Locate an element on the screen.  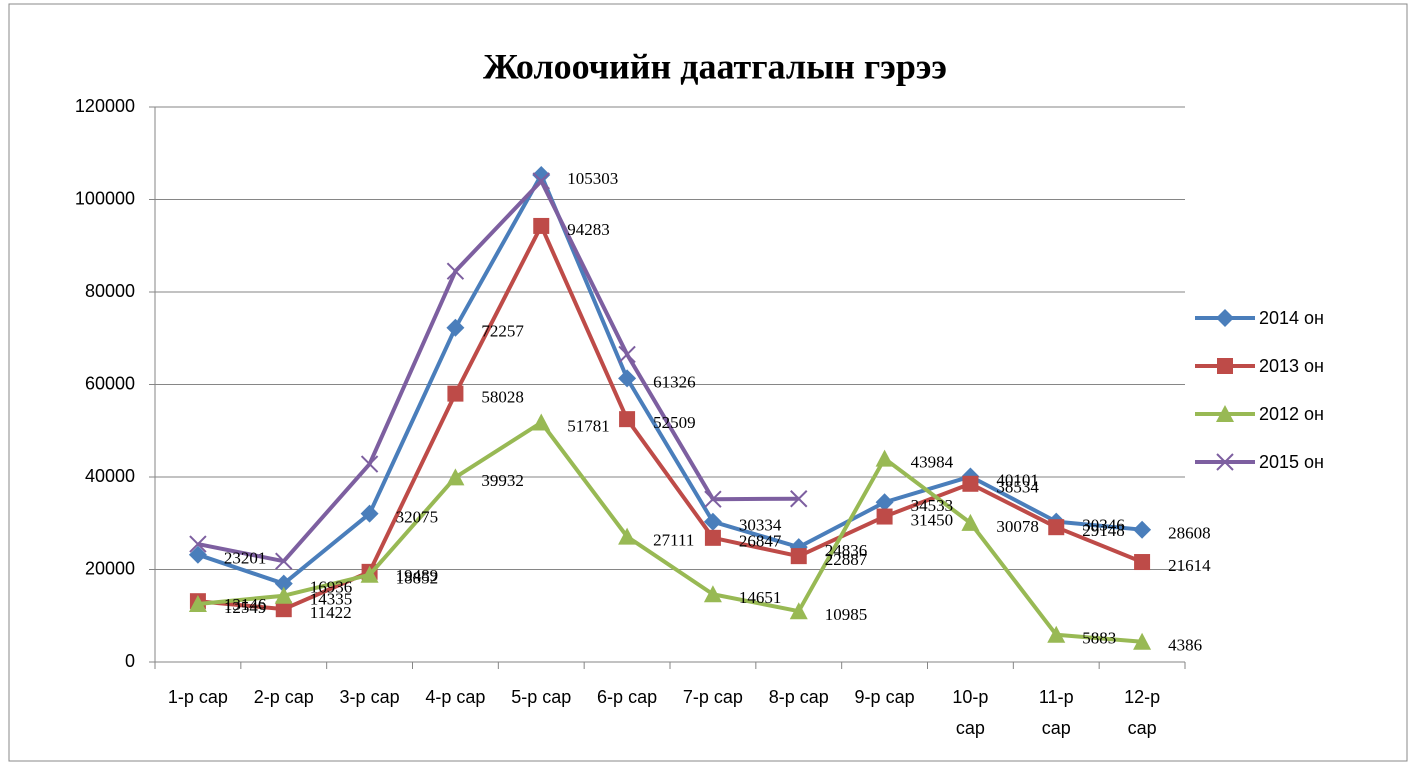
y-tick-label: 40000 is located at coordinates (110, 476).